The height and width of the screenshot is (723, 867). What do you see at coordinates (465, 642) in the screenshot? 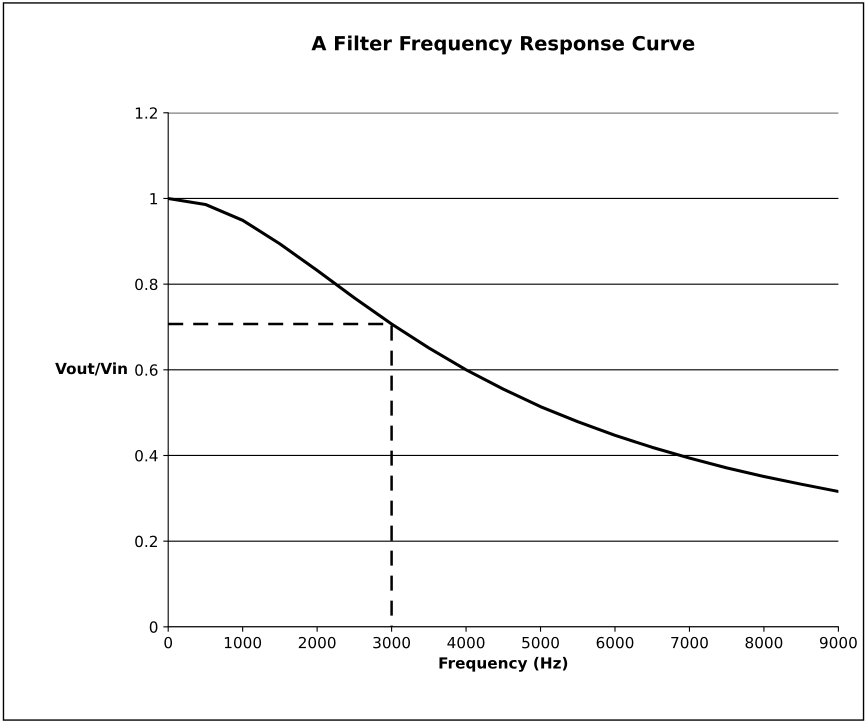
I see `x-tick-label: 4000` at bounding box center [465, 642].